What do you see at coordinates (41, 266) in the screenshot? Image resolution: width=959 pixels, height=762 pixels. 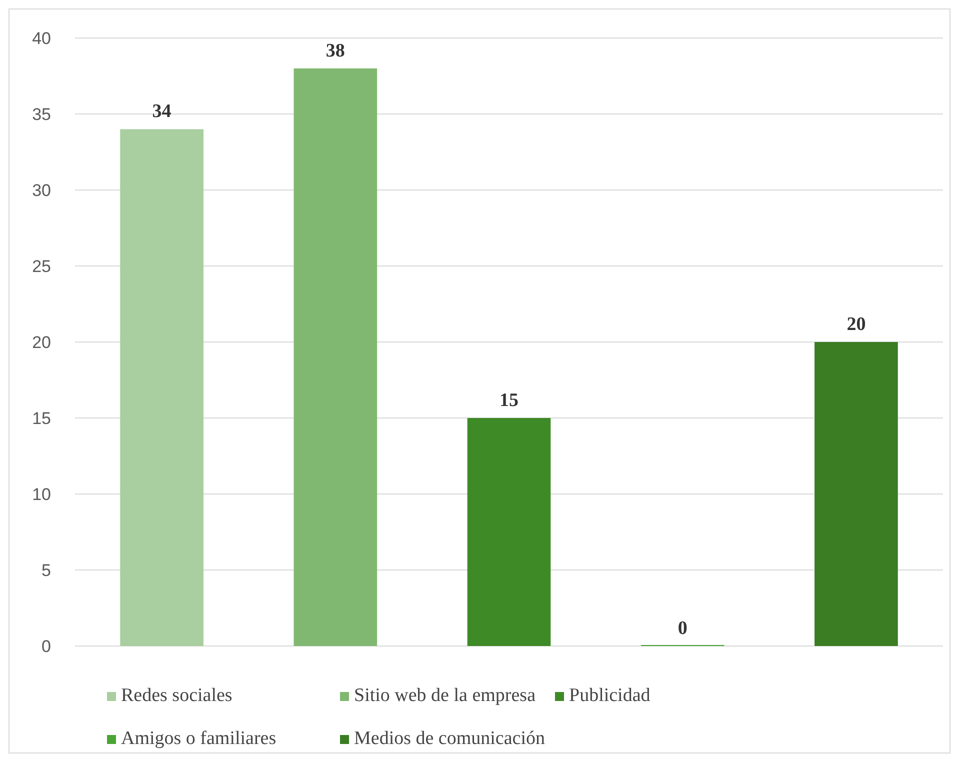 I see `y-tick-label: 25` at bounding box center [41, 266].